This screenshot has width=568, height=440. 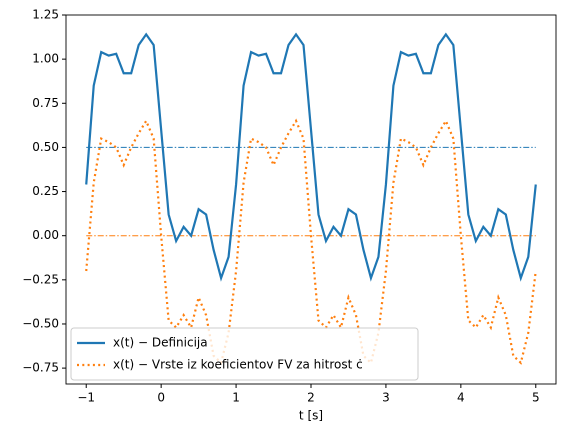 What do you see at coordinates (40, 368) in the screenshot?
I see `y-tick-label: −0.75` at bounding box center [40, 368].